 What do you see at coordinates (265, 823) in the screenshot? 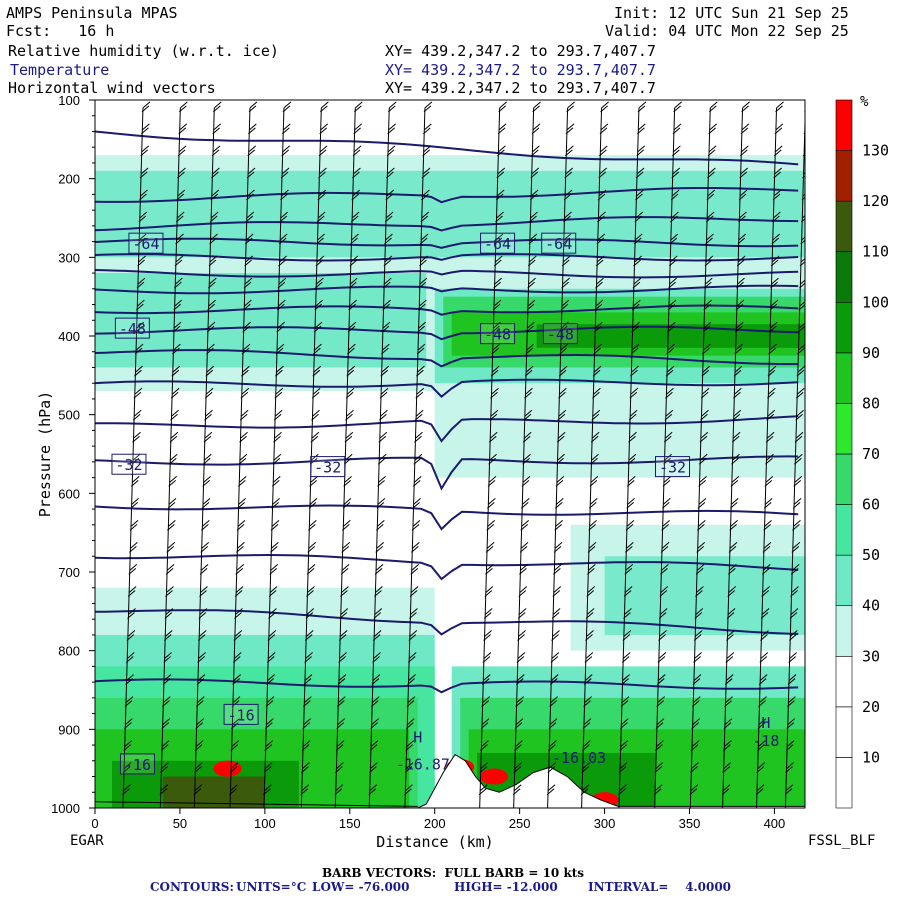
I see `x-tick-label-100: 100` at bounding box center [265, 823].